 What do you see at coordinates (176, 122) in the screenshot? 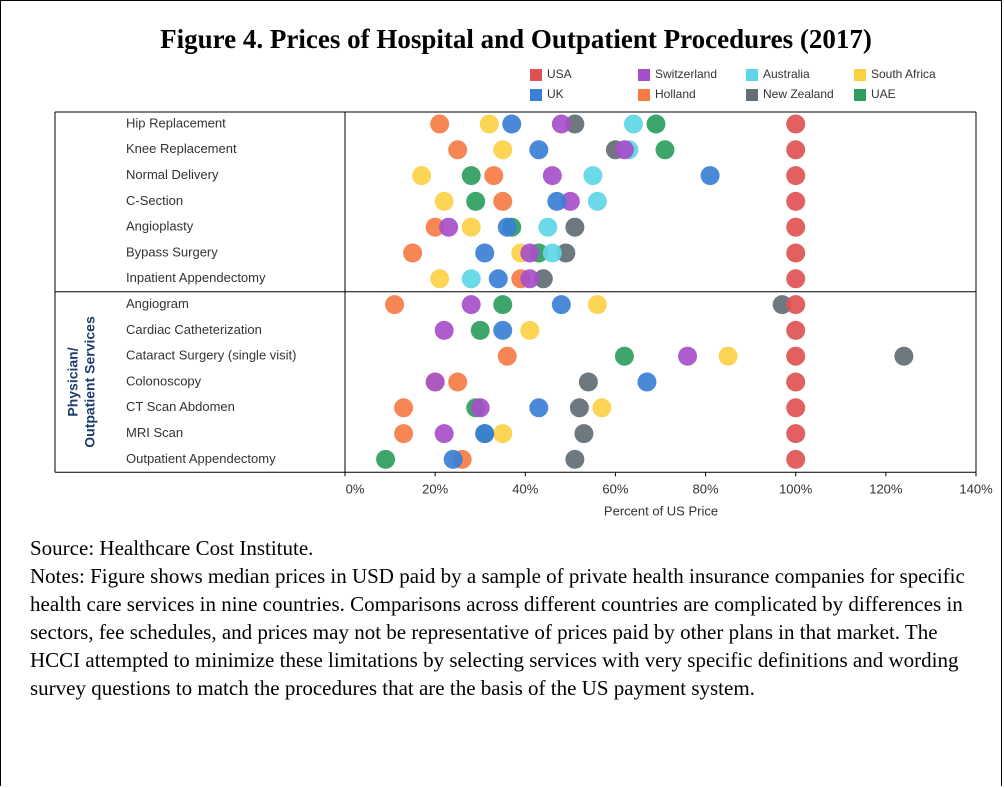
I see `category-label: Hip Replacement` at bounding box center [176, 122].